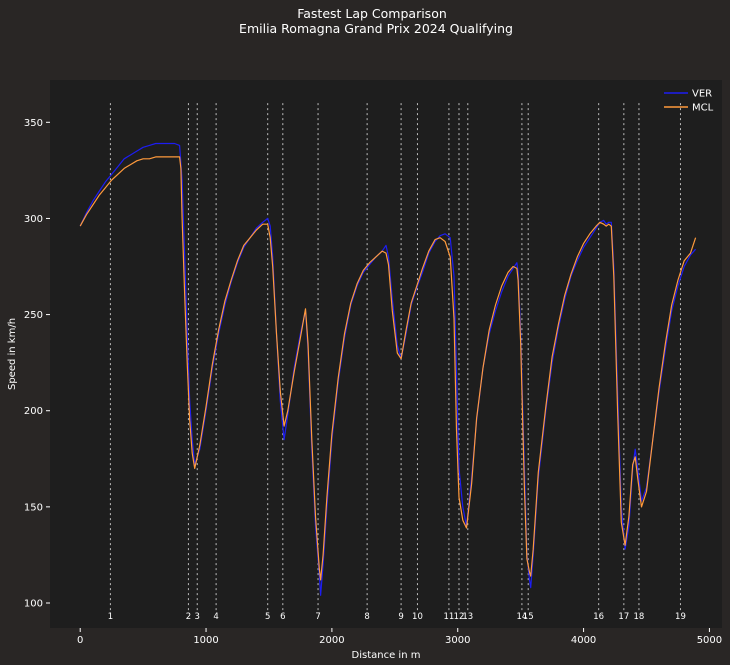 The height and width of the screenshot is (665, 730). I want to click on corner-label-11: 11, so click(449, 617).